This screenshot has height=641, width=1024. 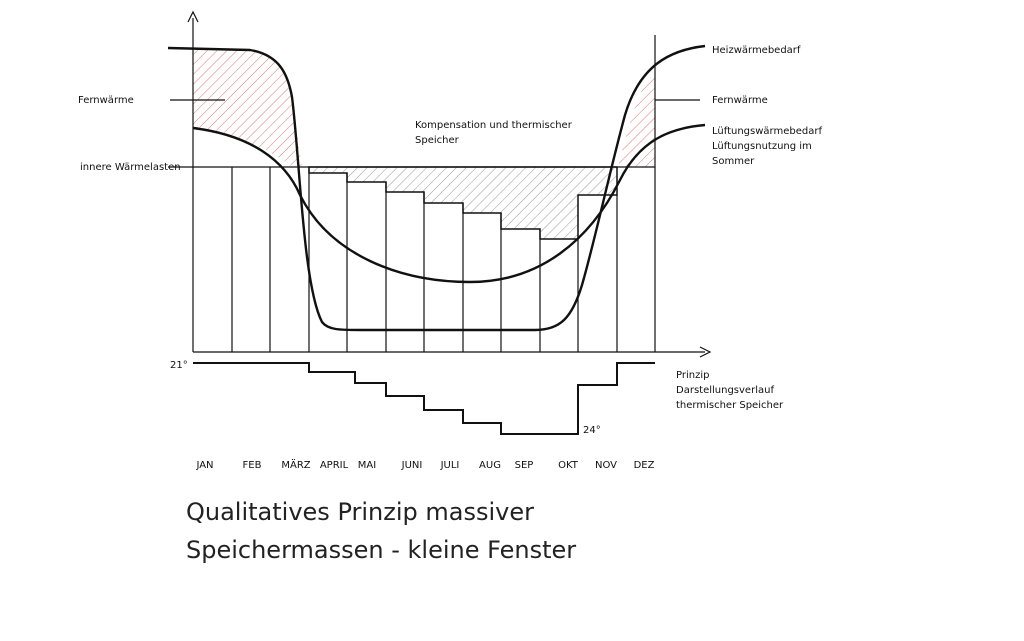 I want to click on label: innere Wärmelasten, so click(x=130, y=167).